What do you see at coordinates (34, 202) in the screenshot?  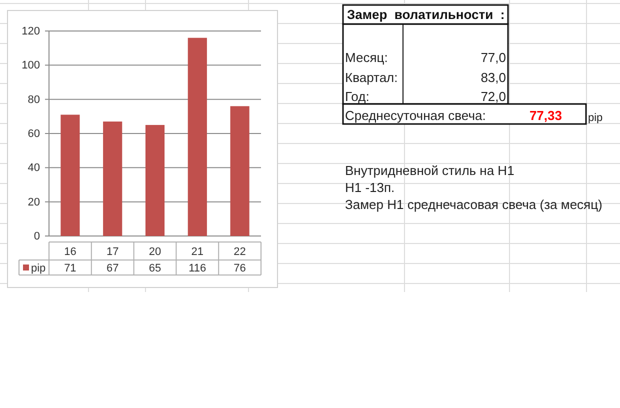 I see `y-tick-label: 20` at bounding box center [34, 202].